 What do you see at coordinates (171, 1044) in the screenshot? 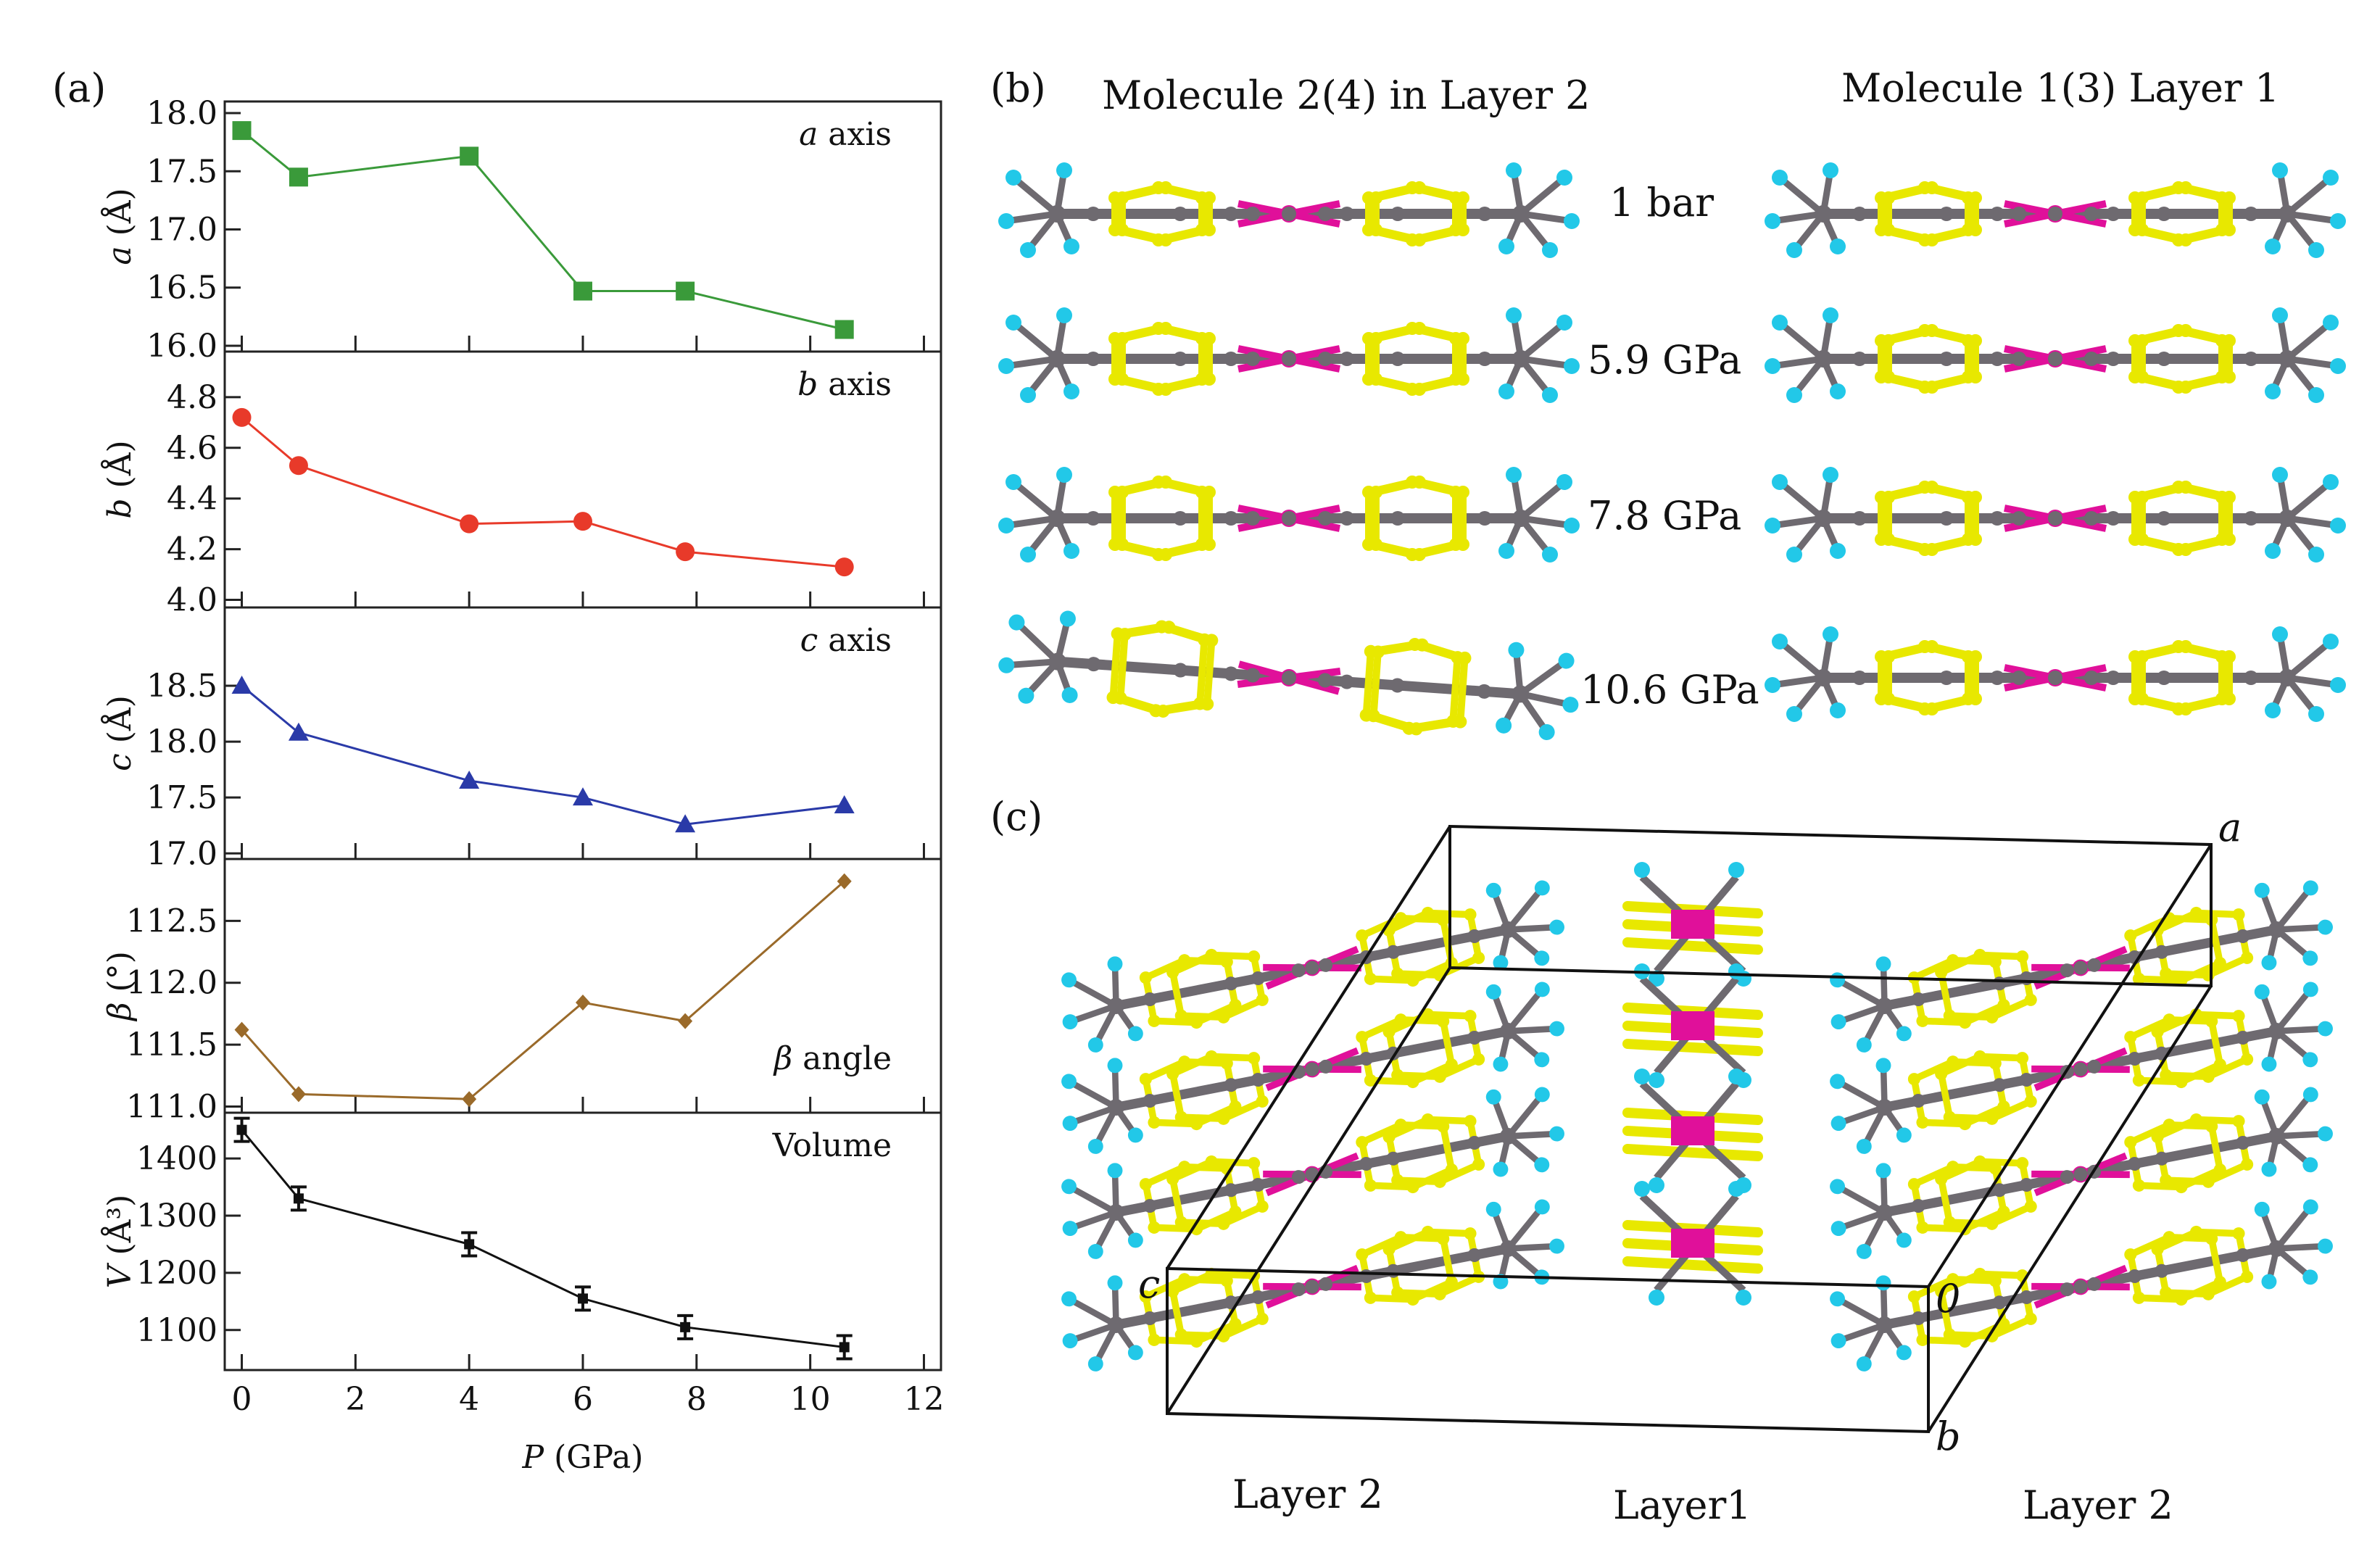
I see `y-tick-label: 111.5` at bounding box center [171, 1044].